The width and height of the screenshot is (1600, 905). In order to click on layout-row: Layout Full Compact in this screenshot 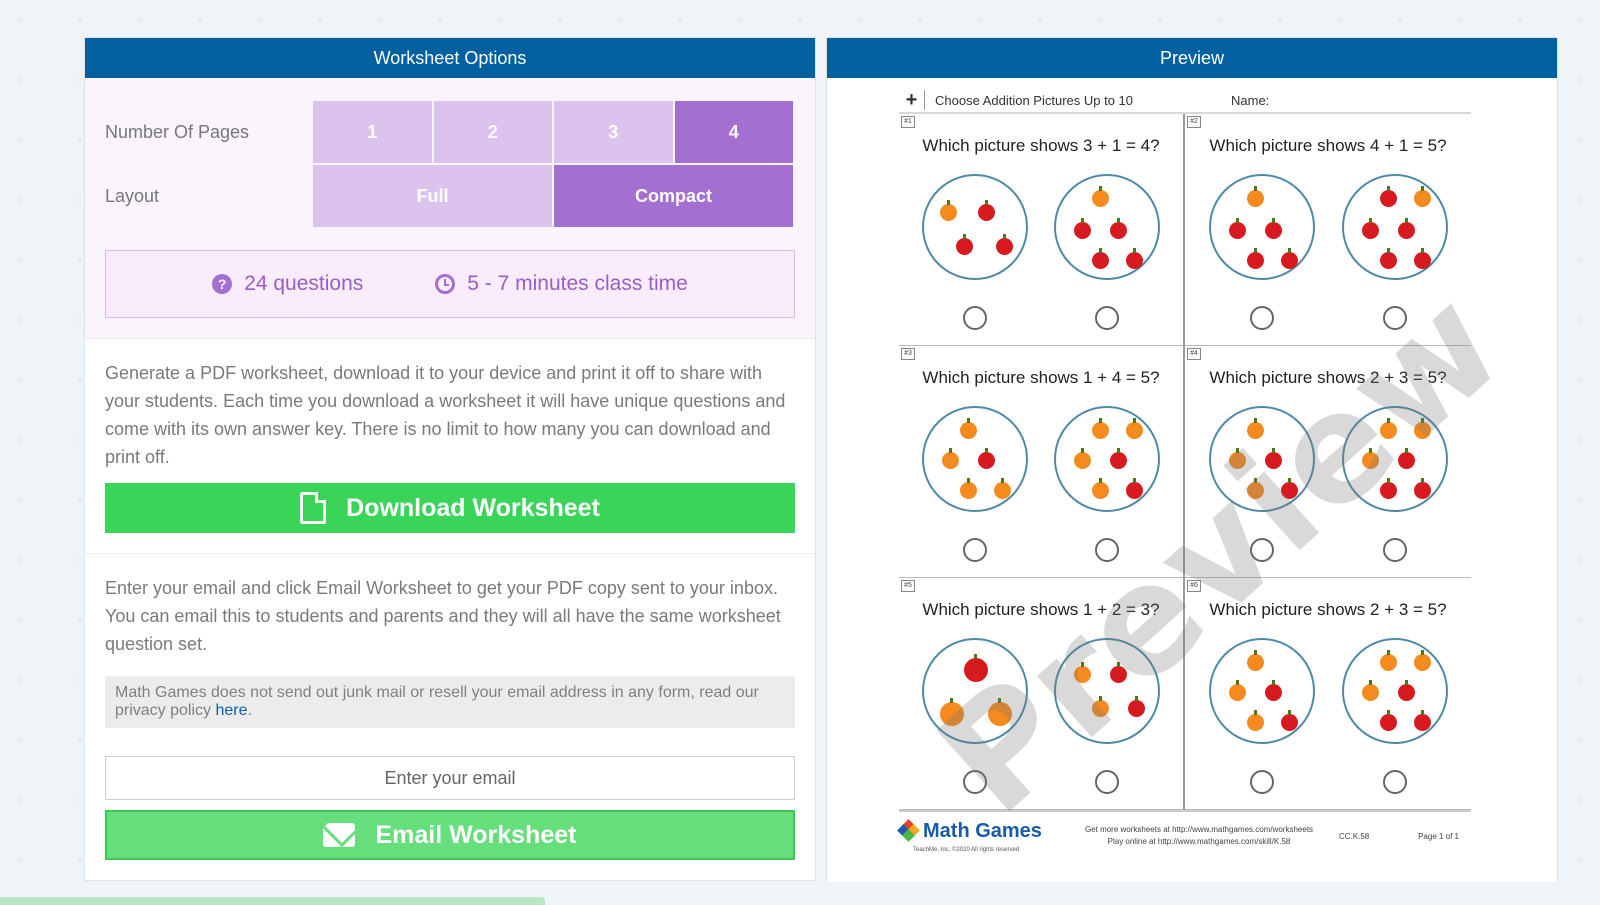, I will do `click(450, 196)`.